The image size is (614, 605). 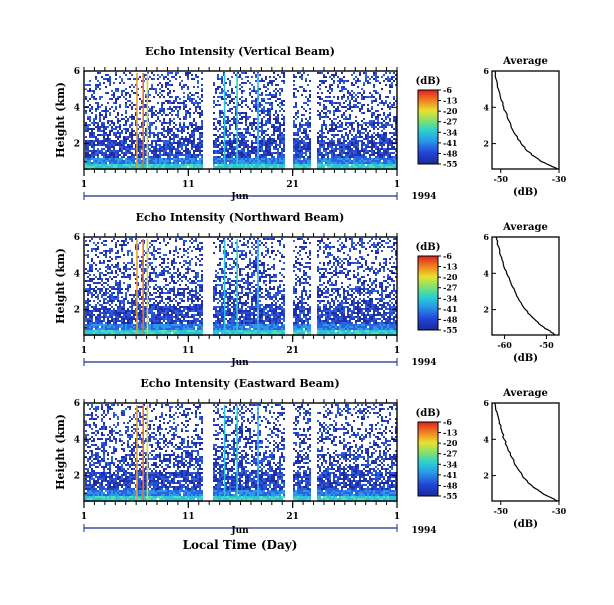 I want to click on month-label-3: Jun, so click(x=239, y=531).